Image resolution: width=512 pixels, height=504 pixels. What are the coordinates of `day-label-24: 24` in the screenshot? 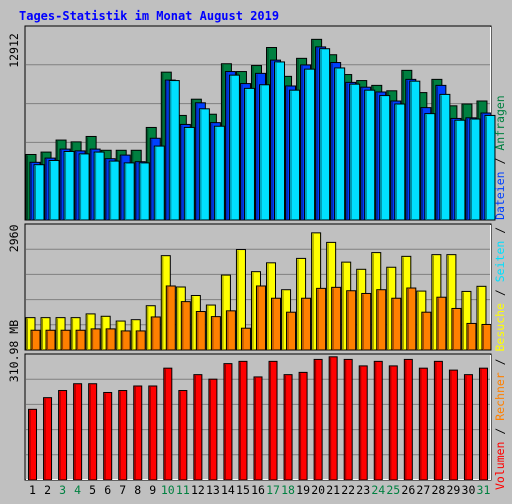 It's located at (378, 490).